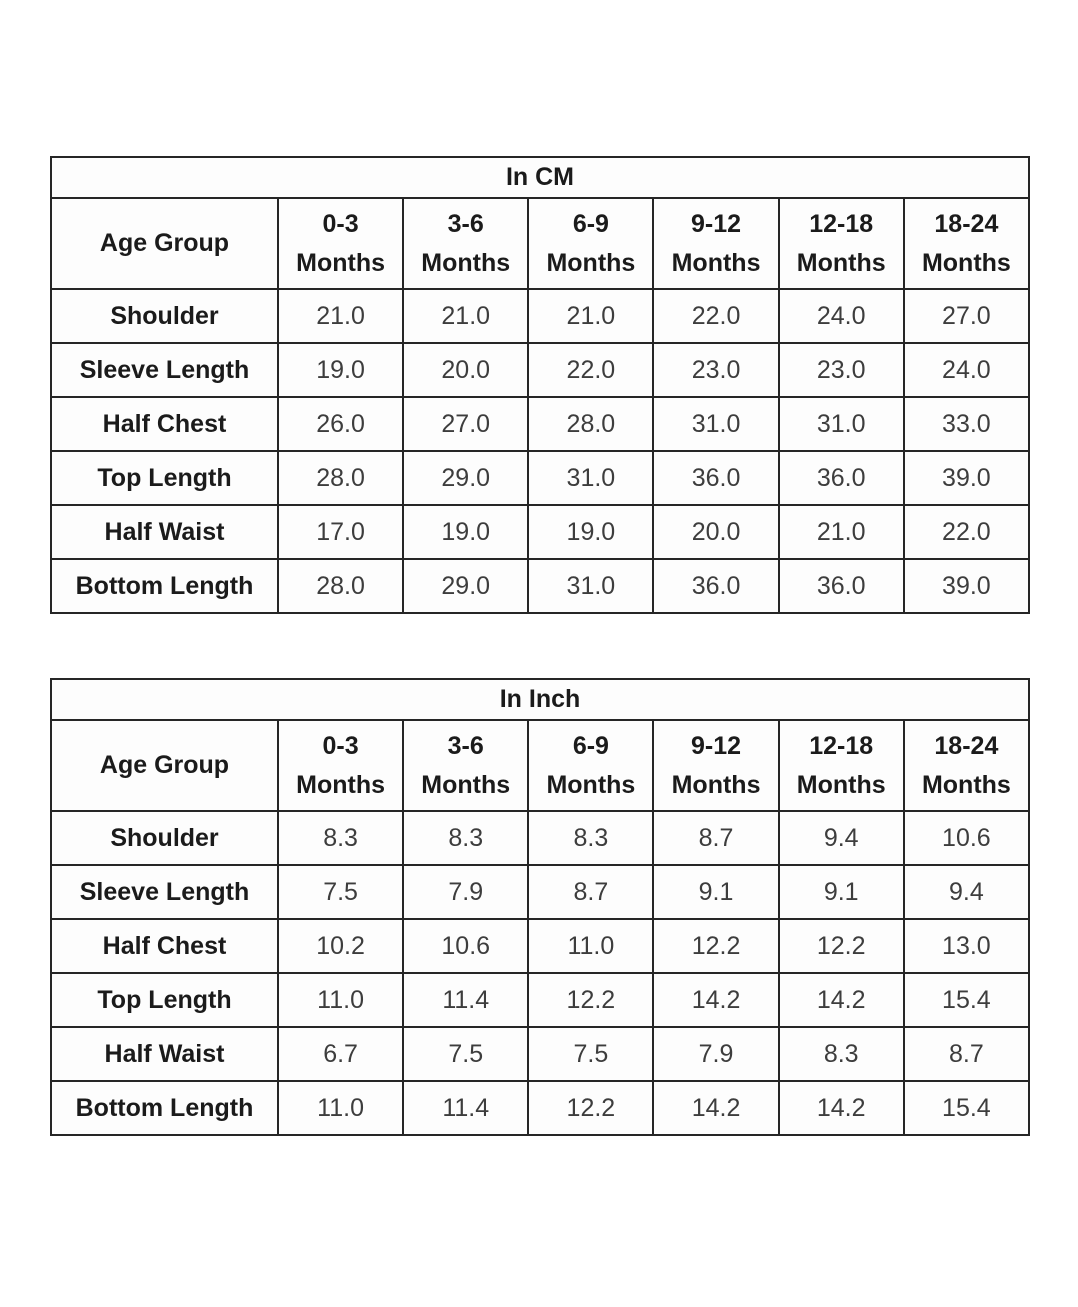 This screenshot has width=1078, height=1307. Describe the element at coordinates (966, 1108) in the screenshot. I see `value-cell: 15.4` at that location.